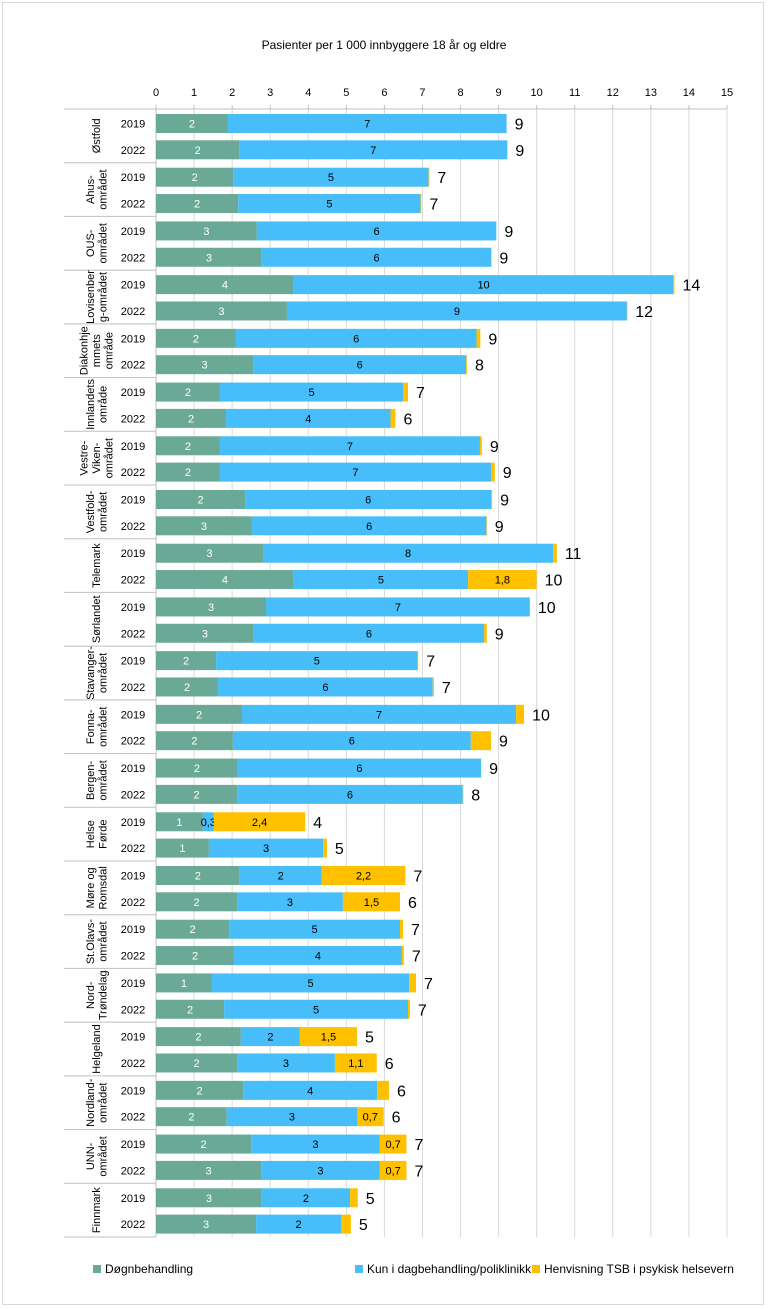 The height and width of the screenshot is (1309, 768). Describe the element at coordinates (103, 833) in the screenshot. I see `region-label-line: Førde` at that location.